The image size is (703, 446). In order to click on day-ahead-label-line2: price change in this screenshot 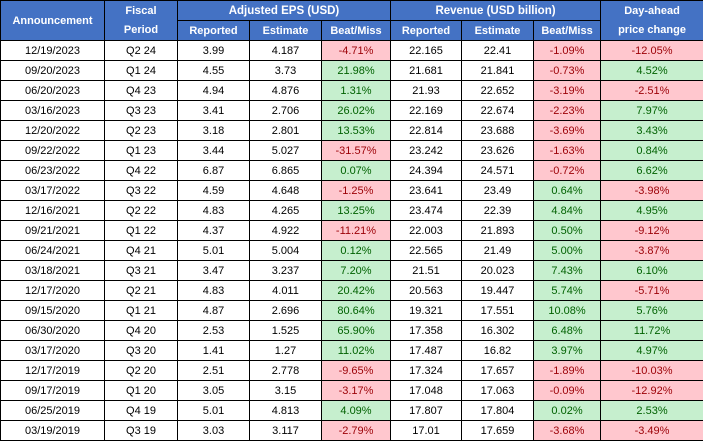, I will do `click(652, 29)`.